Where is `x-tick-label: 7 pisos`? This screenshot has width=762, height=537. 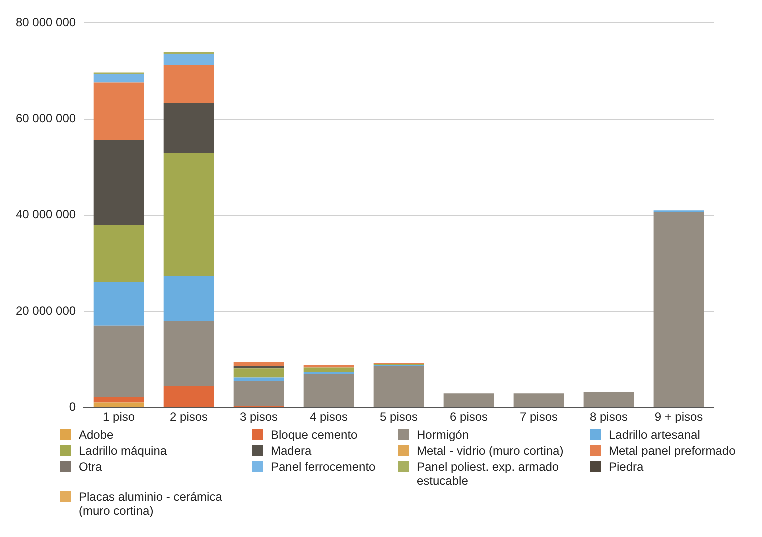
x-tick-label: 7 pisos is located at coordinates (539, 417).